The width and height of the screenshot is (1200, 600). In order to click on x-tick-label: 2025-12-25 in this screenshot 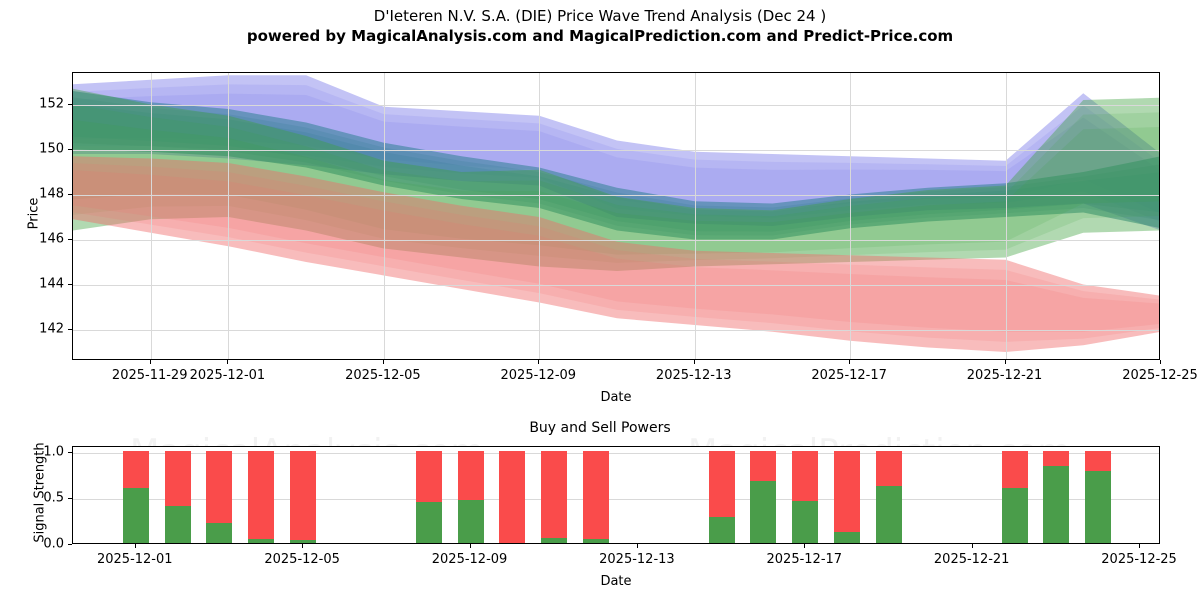, I will do `click(1160, 375)`.